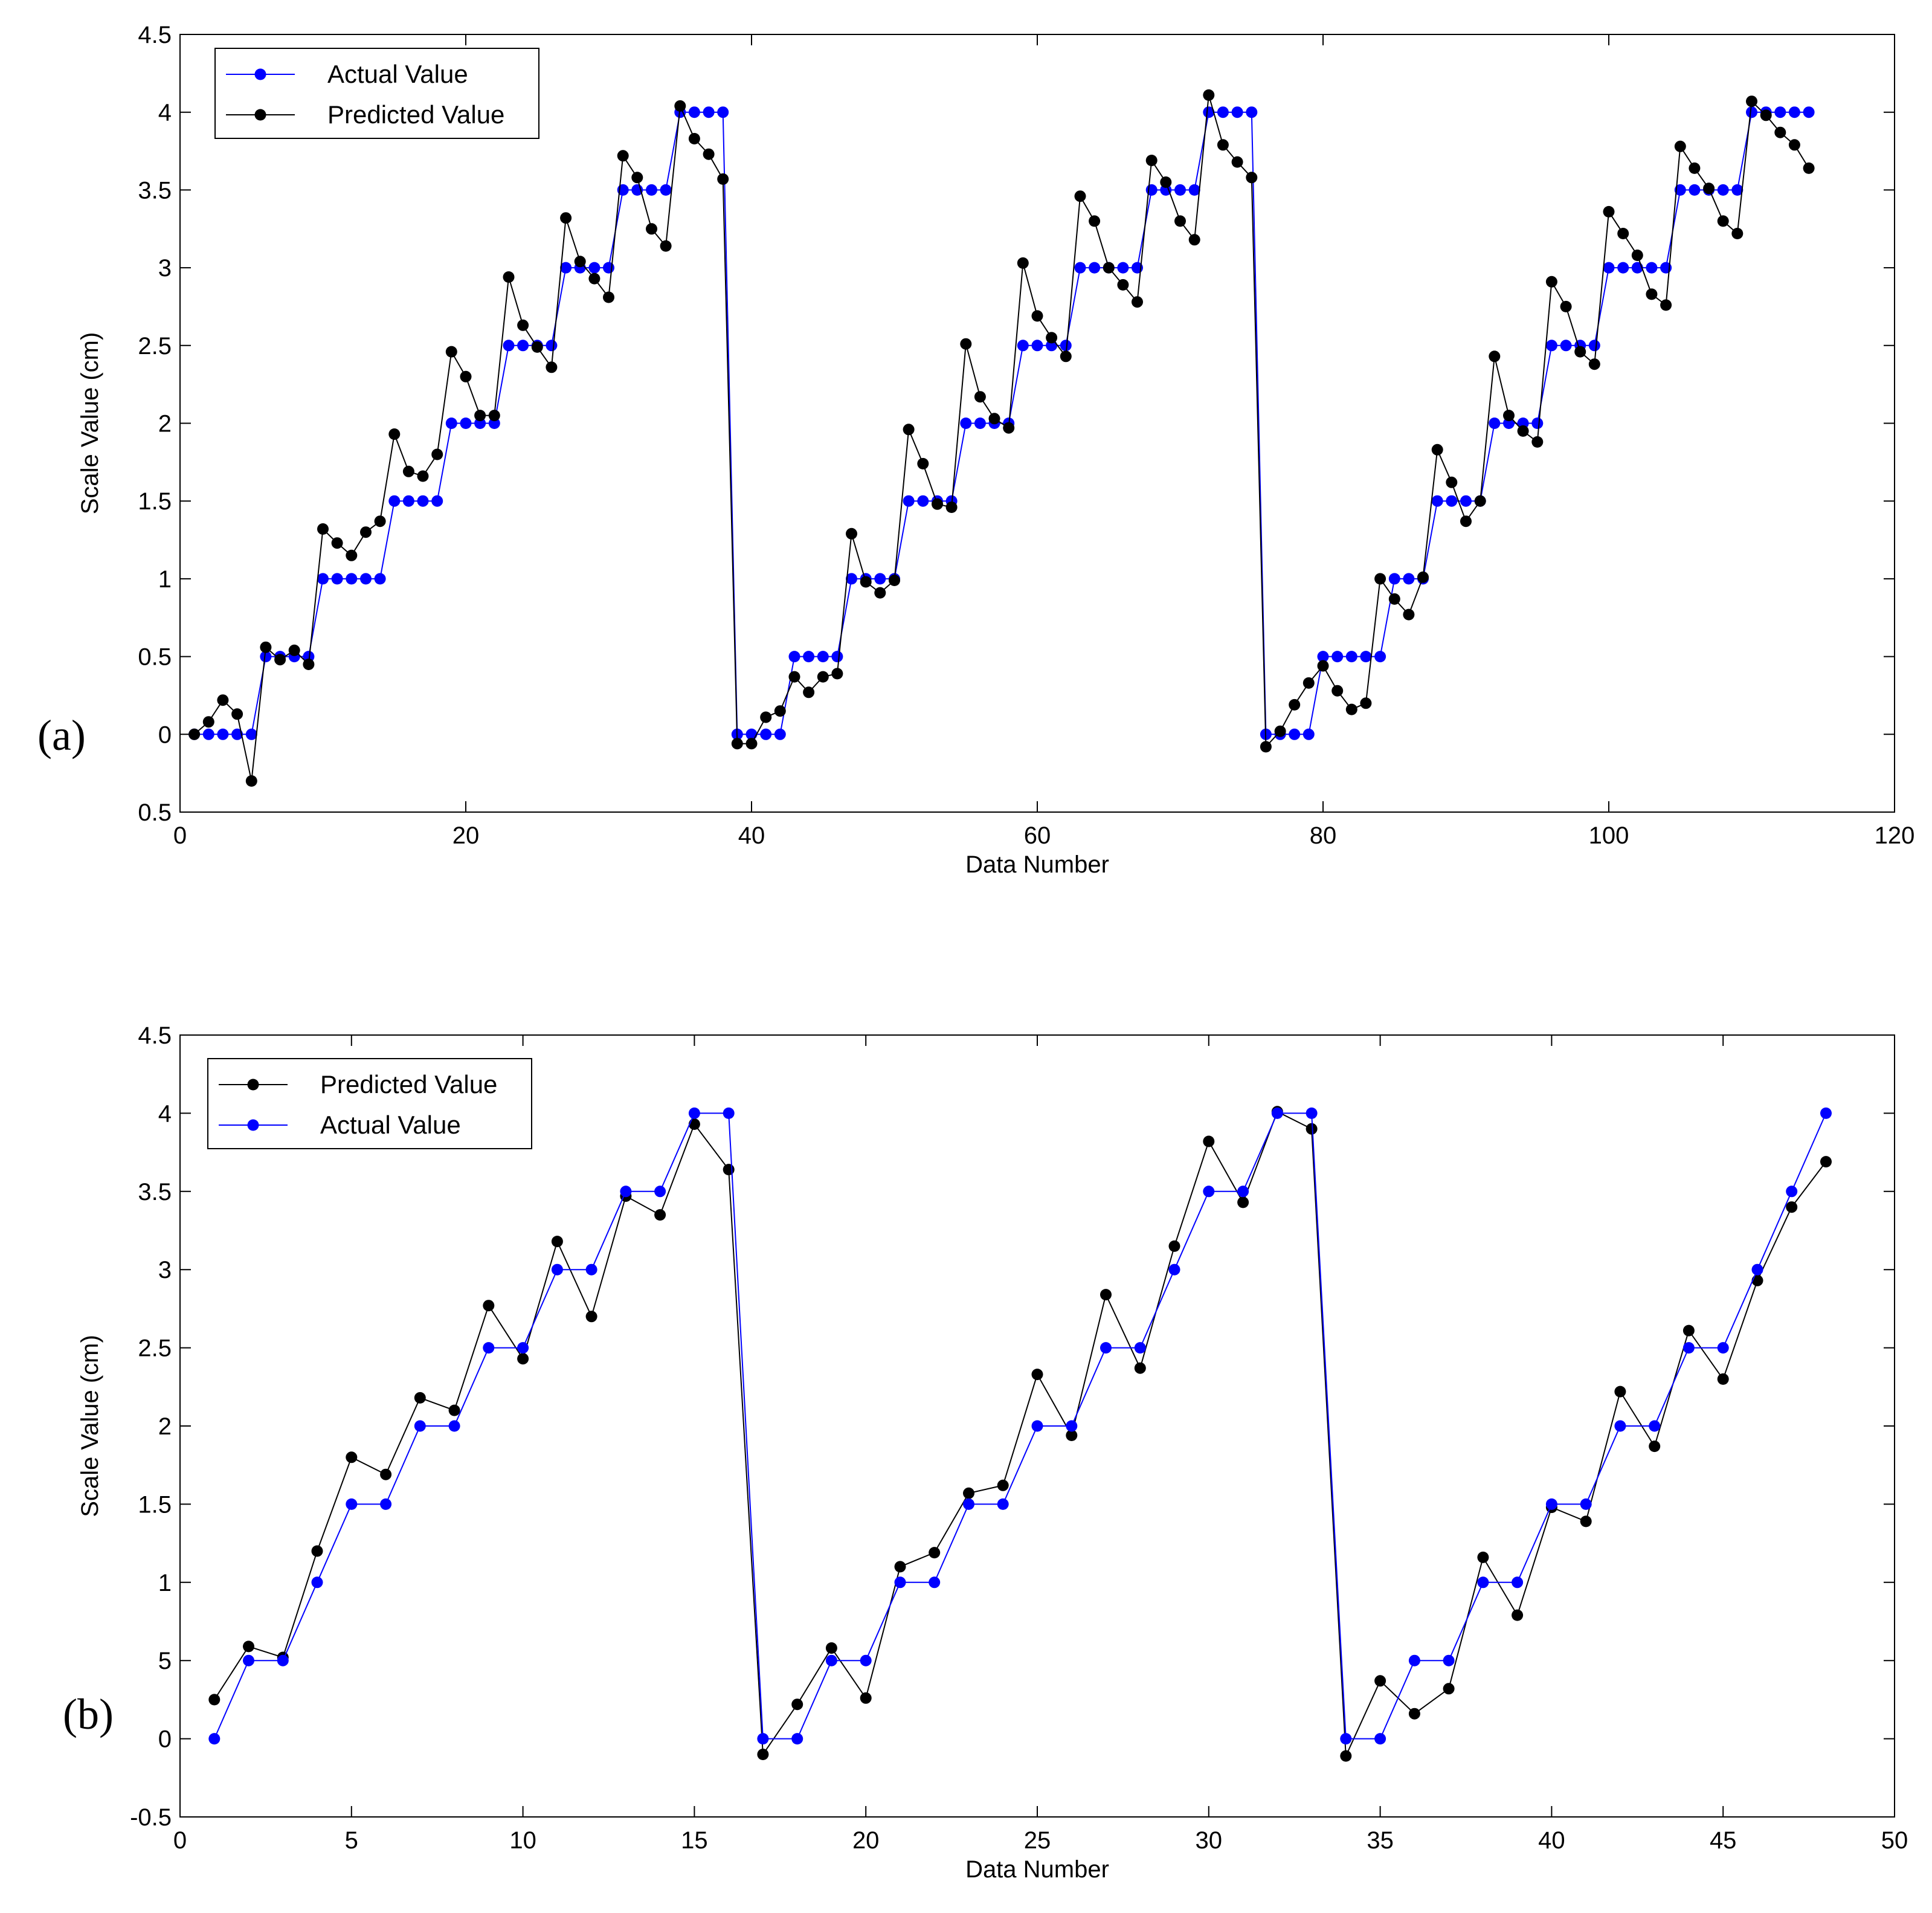 Image resolution: width=1932 pixels, height=1913 pixels. What do you see at coordinates (90, 423) in the screenshot?
I see `y-axis-label: Scale Value (cm)` at bounding box center [90, 423].